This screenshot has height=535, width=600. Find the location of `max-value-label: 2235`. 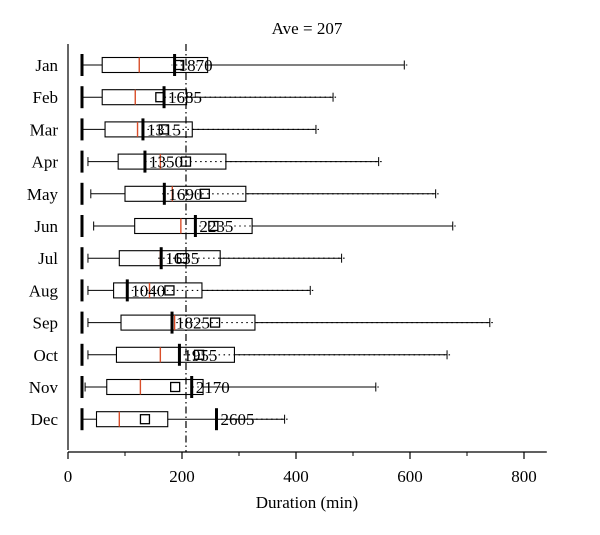

max-value-label: 2235 is located at coordinates (216, 226).